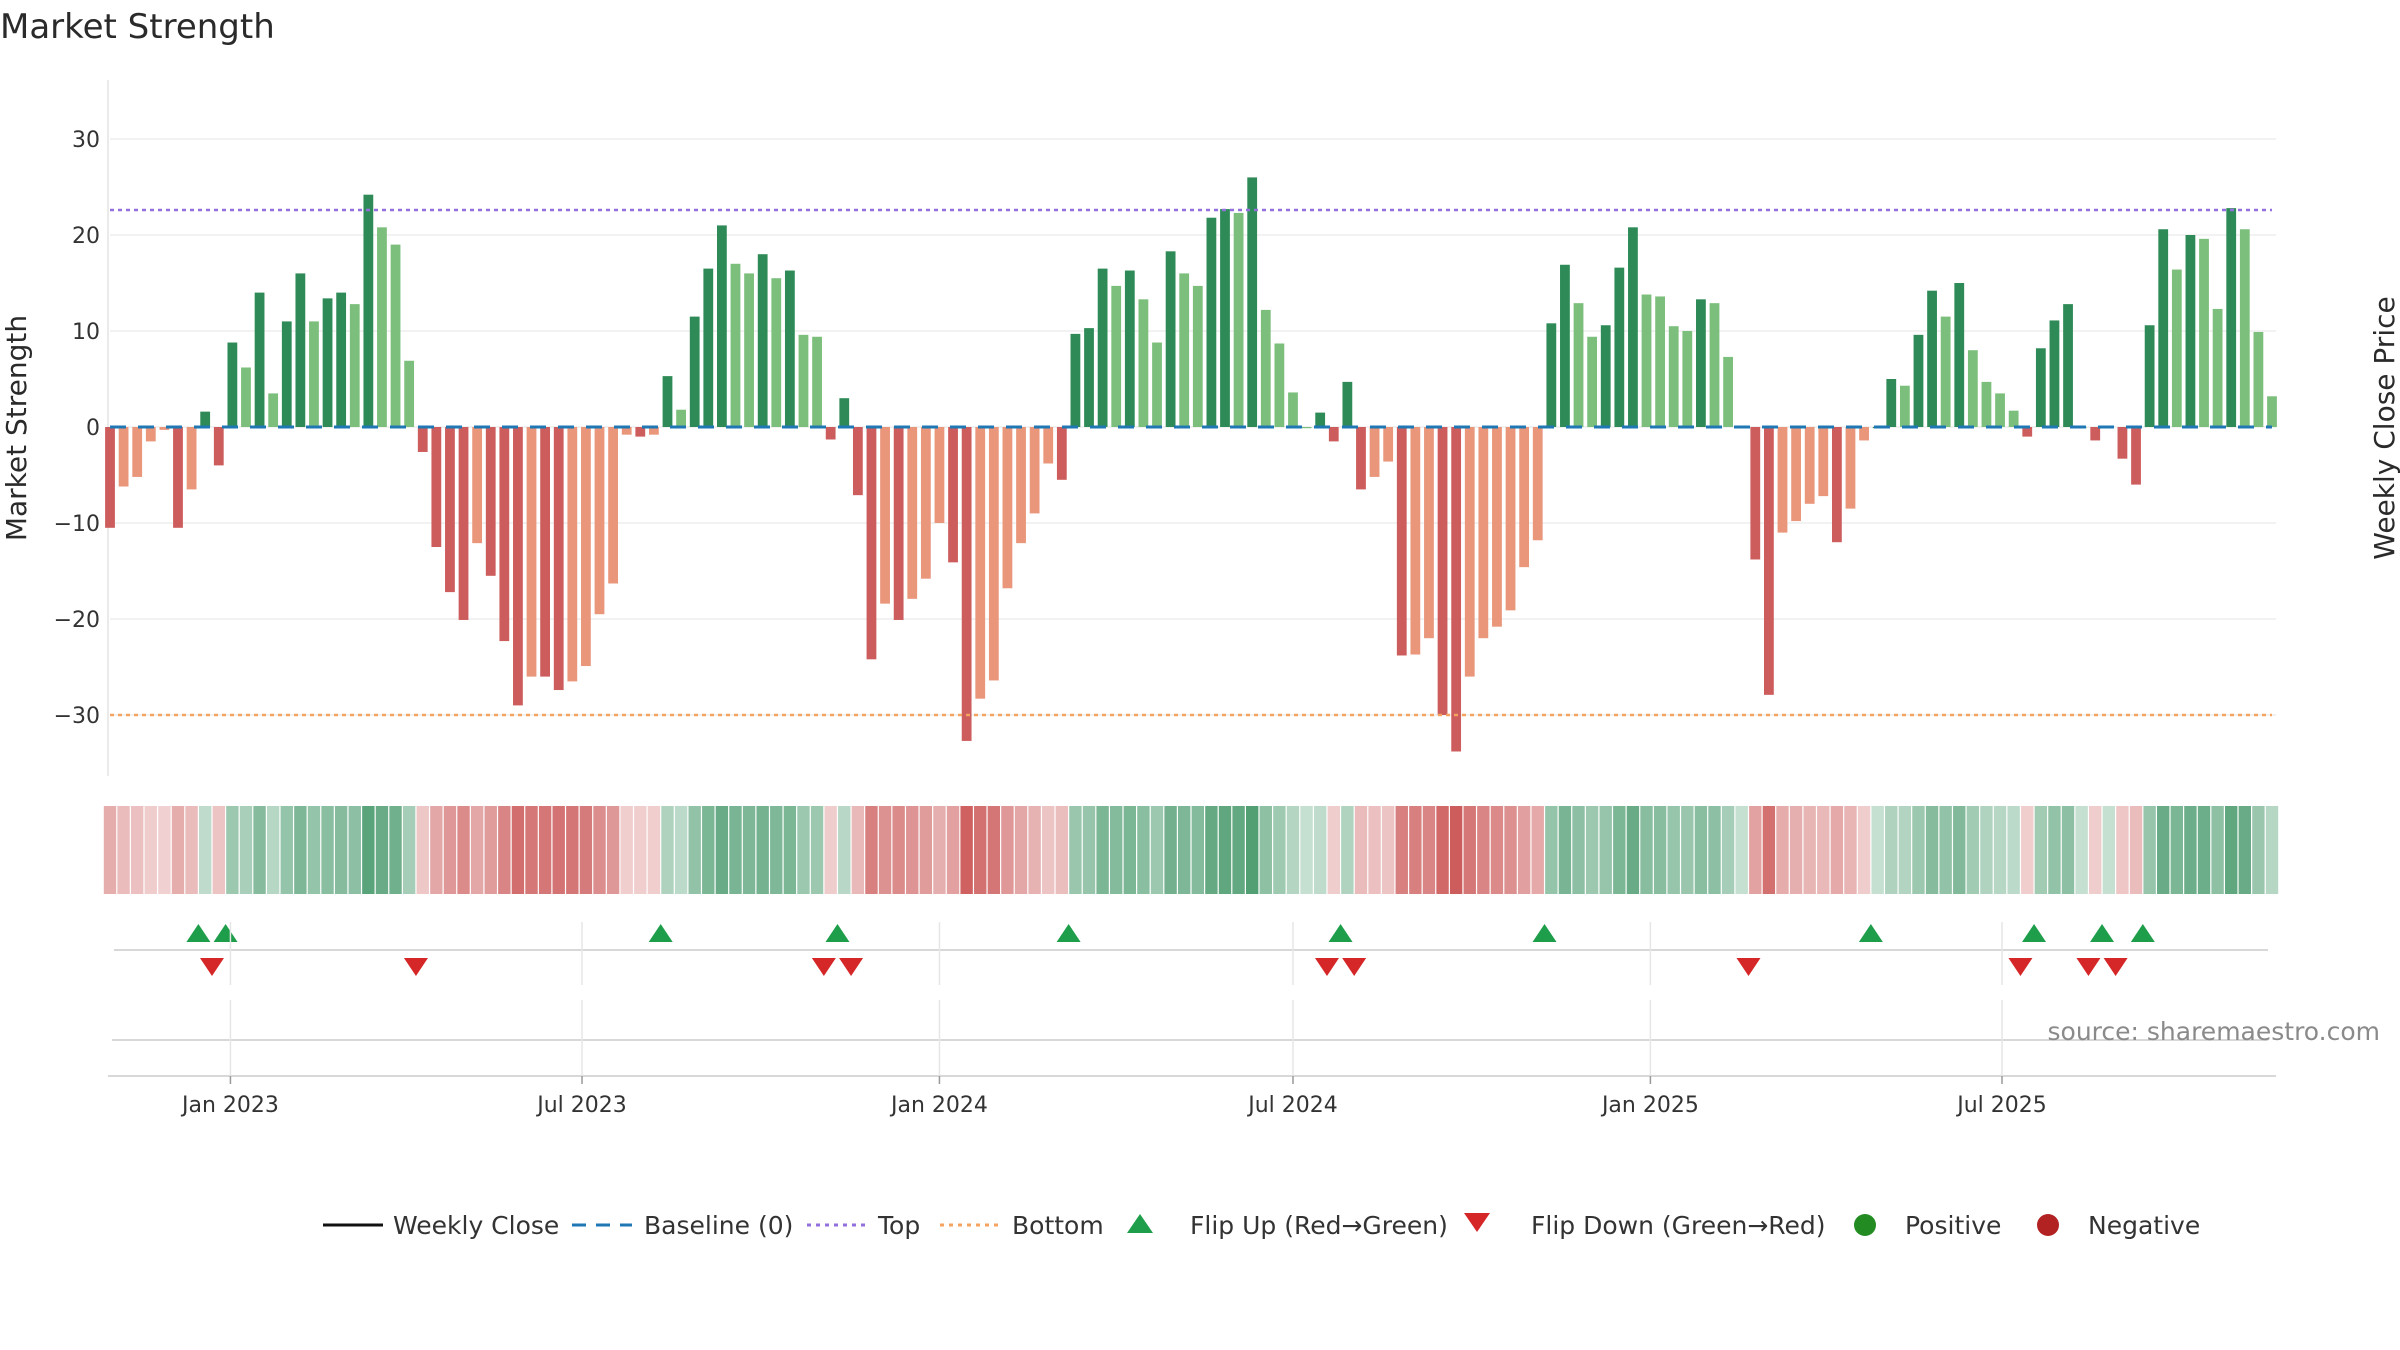  Describe the element at coordinates (77, 716) in the screenshot. I see `left-tick-label: −30` at that location.